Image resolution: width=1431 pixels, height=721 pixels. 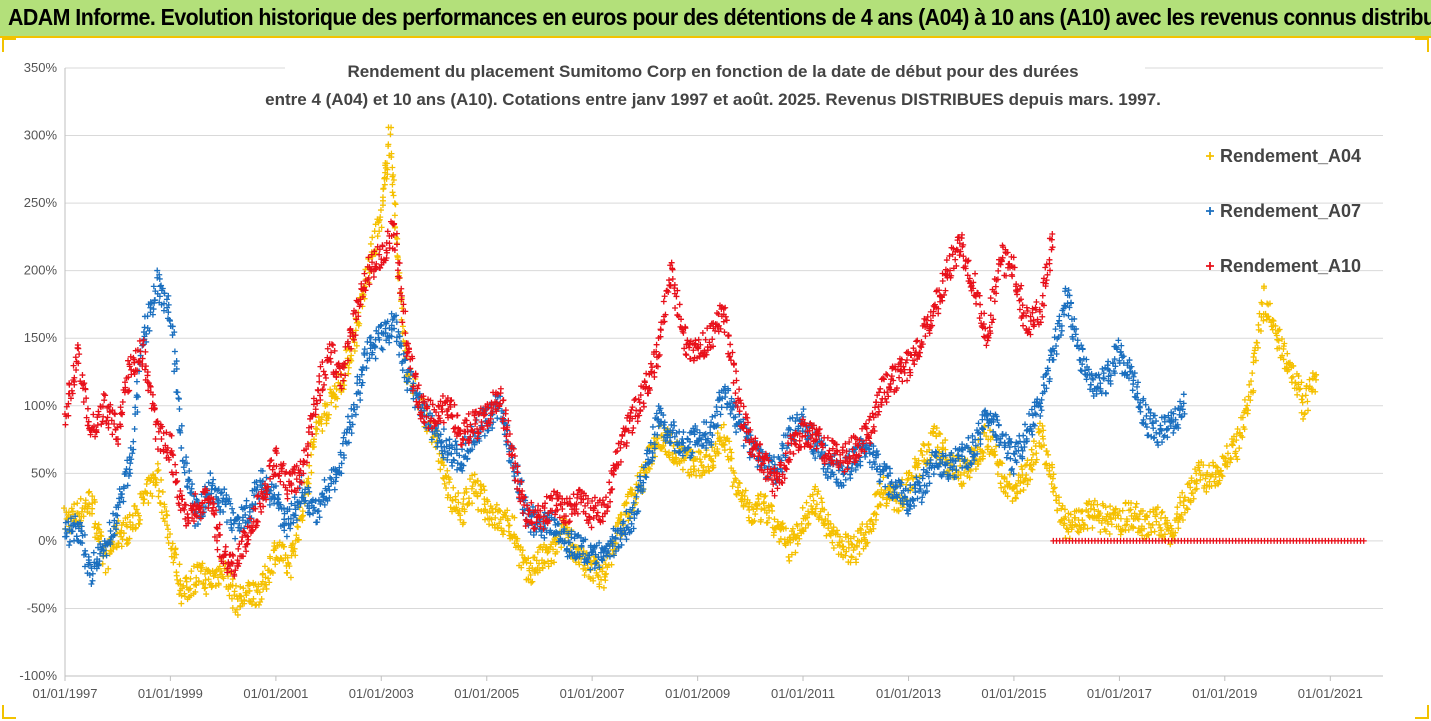 What do you see at coordinates (1119, 693) in the screenshot?
I see `x-tick-label: 01/01/2017` at bounding box center [1119, 693].